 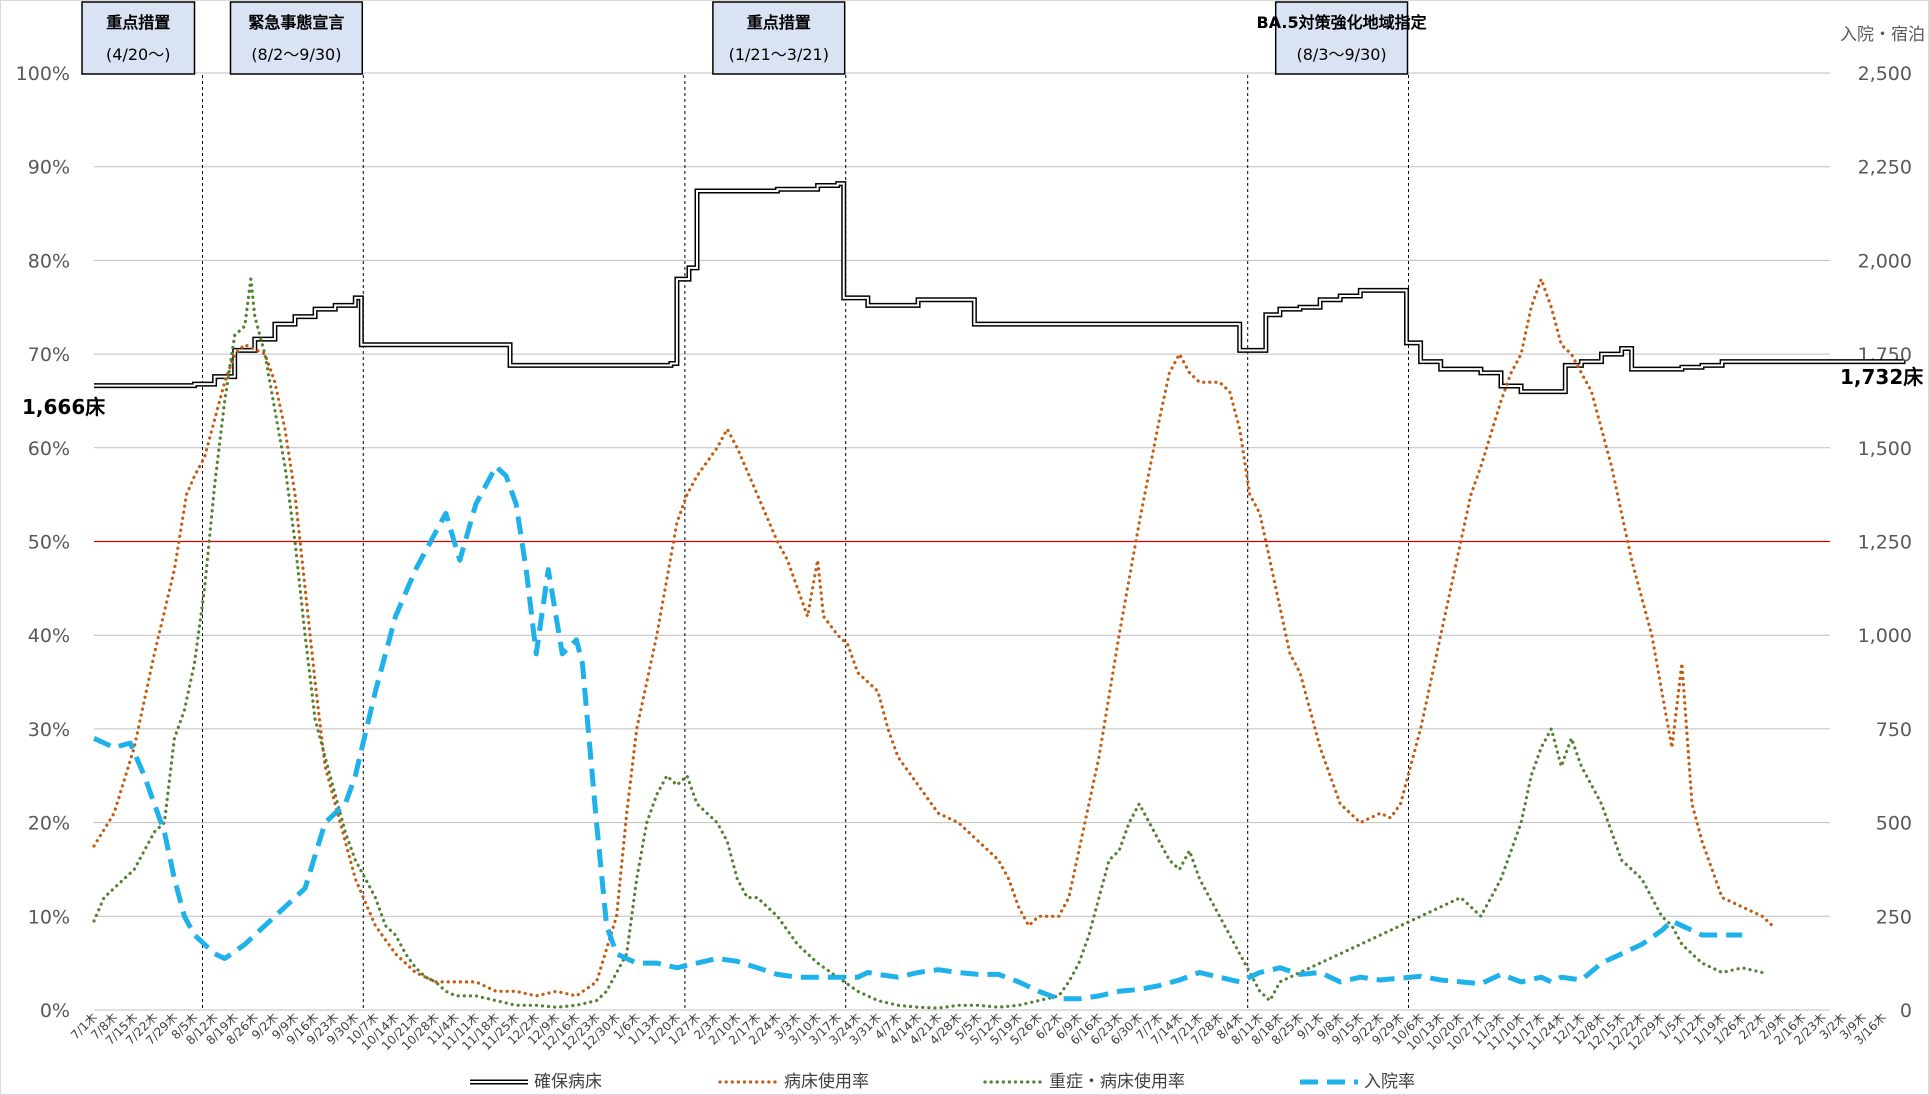 What do you see at coordinates (1885, 168) in the screenshot?
I see `right-tick-label: 2,250` at bounding box center [1885, 168].